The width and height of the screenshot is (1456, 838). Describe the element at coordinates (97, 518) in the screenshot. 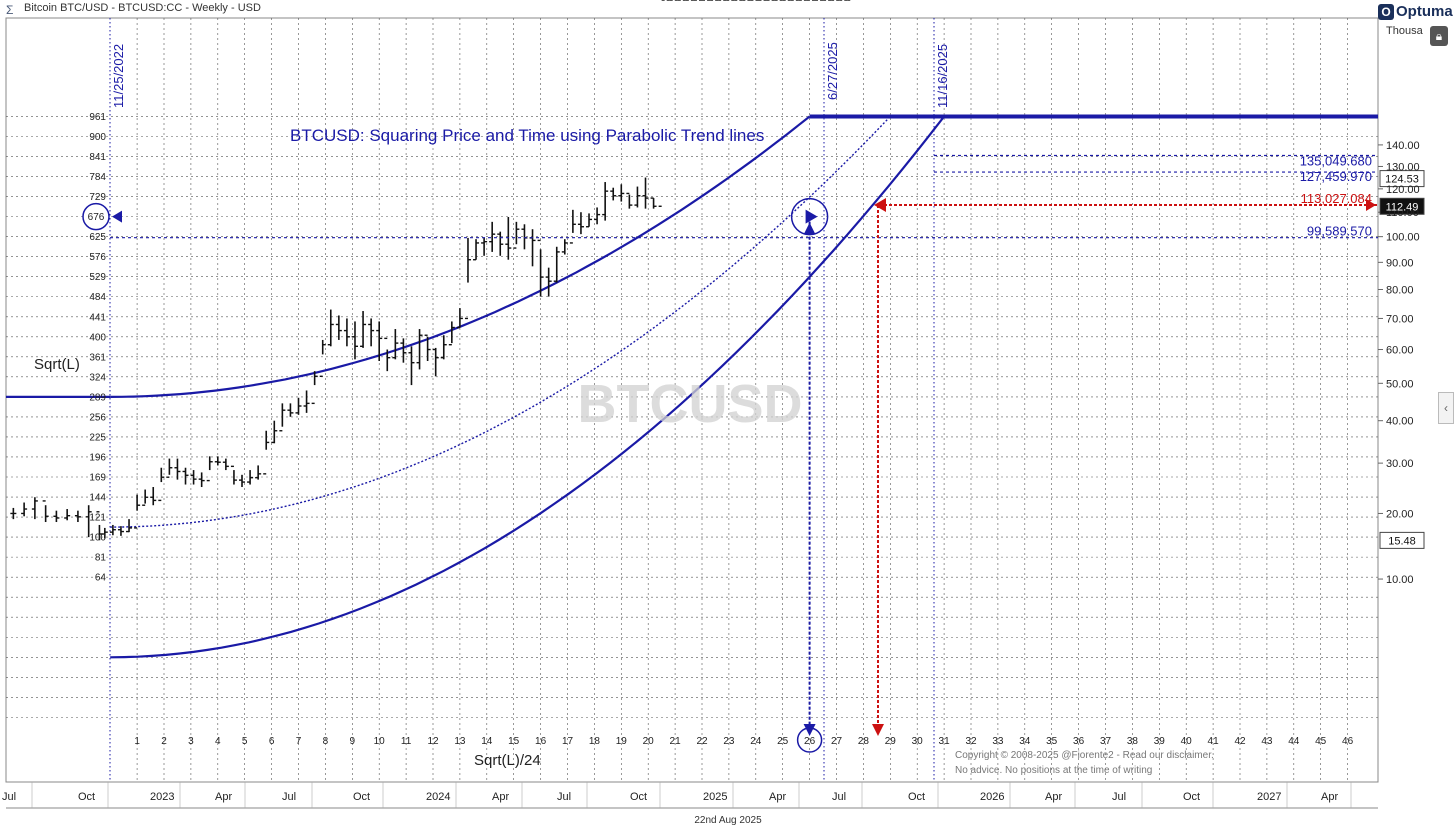

I see `left-axis-tick-label: 121` at that location.